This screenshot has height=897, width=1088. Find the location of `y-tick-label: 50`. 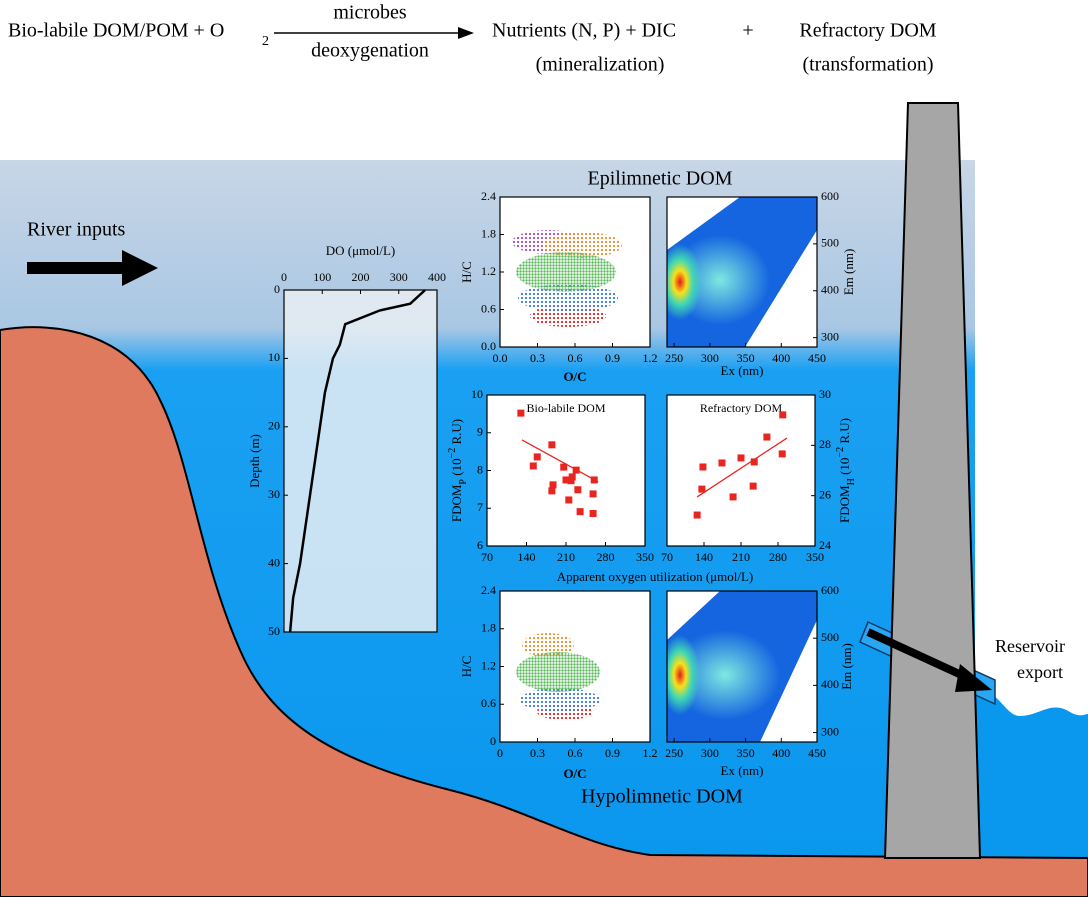

y-tick-label: 50 is located at coordinates (274, 631).